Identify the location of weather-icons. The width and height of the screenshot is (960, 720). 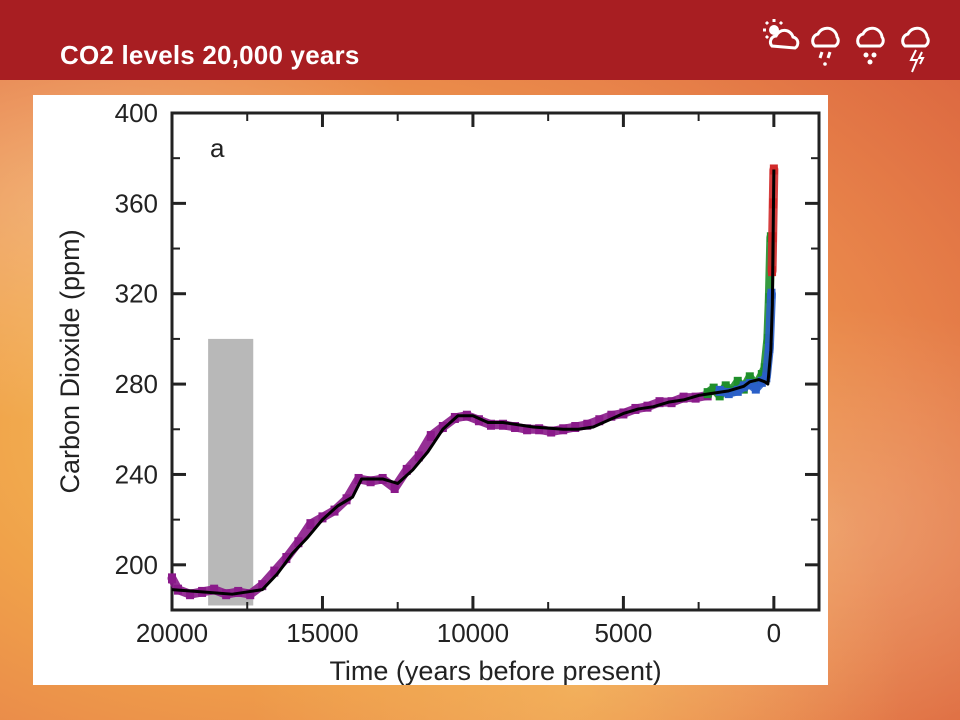
(846, 46).